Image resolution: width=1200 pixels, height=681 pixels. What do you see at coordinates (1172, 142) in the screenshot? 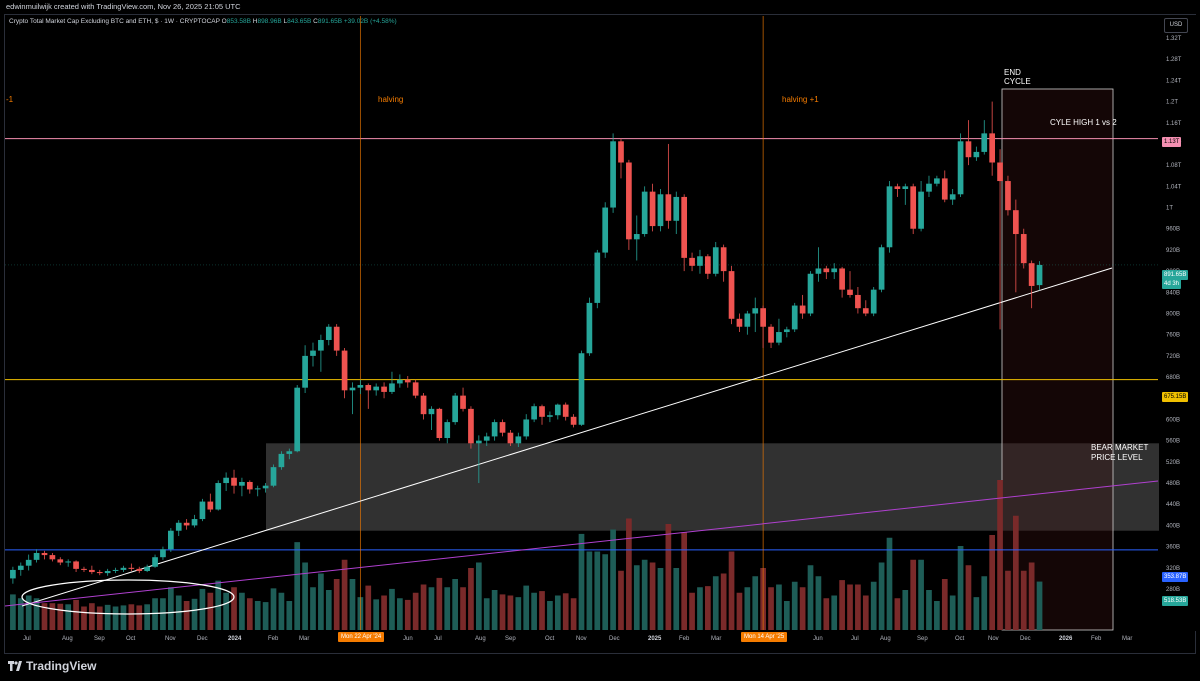
I see `cycle-high-price-tag: 1.13T` at bounding box center [1172, 142].